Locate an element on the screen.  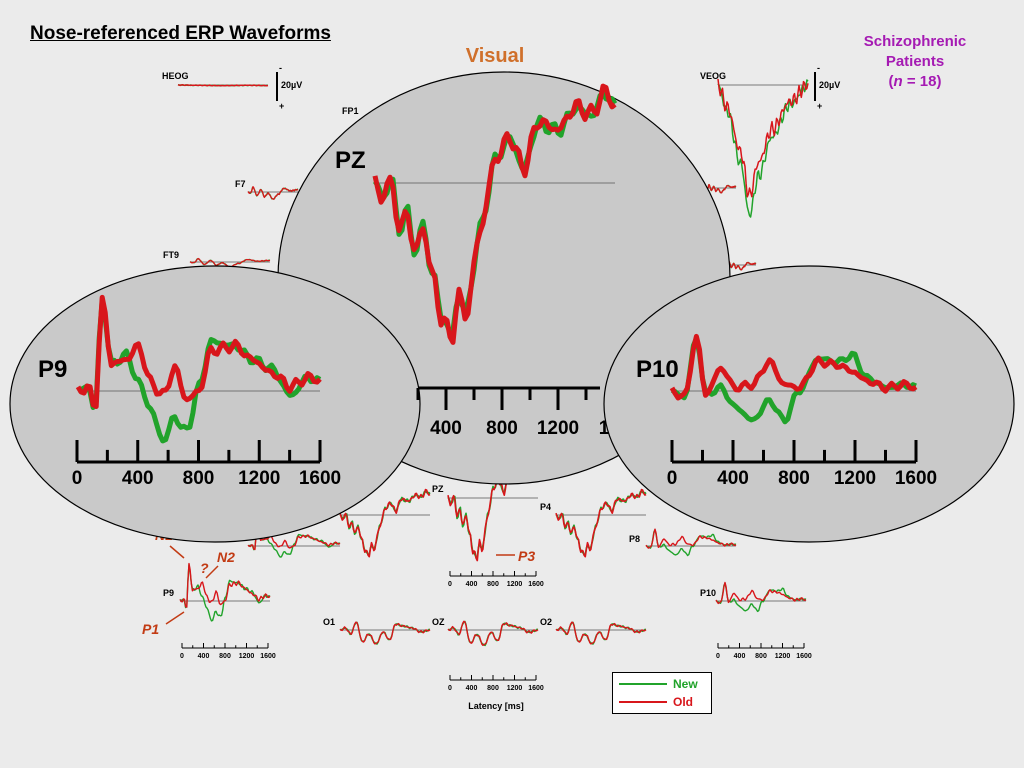
ft9-wave-old is located at coordinates (230, 262).